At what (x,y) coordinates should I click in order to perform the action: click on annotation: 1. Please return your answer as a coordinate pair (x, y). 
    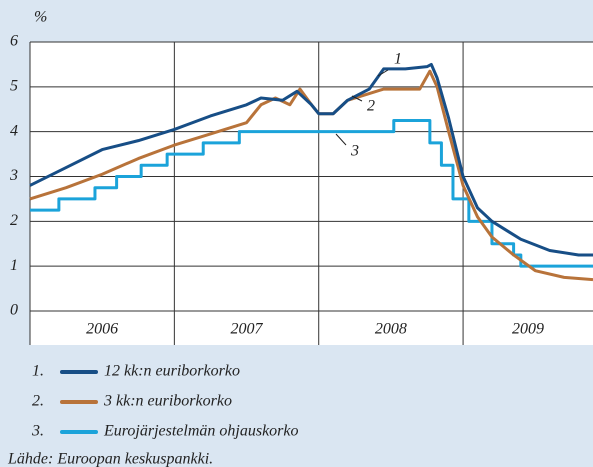
    Looking at the image, I should click on (398, 59).